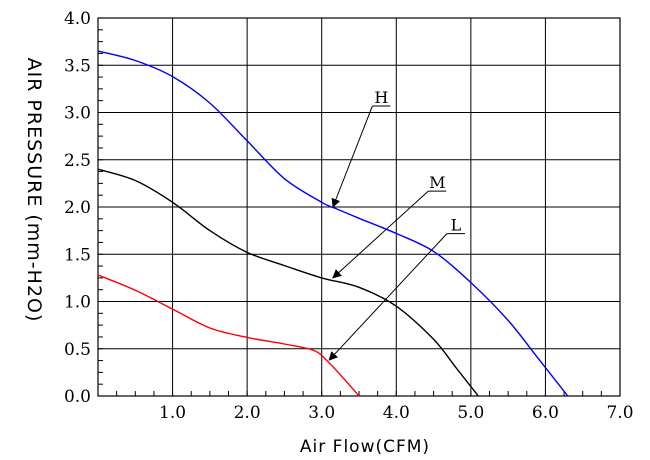 The height and width of the screenshot is (460, 650). I want to click on callout-arrow-m, so click(380, 234).